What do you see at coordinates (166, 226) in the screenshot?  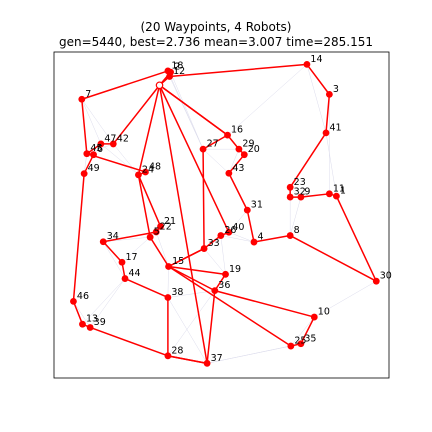 I see `waypoint-label-22: 22` at bounding box center [166, 226].